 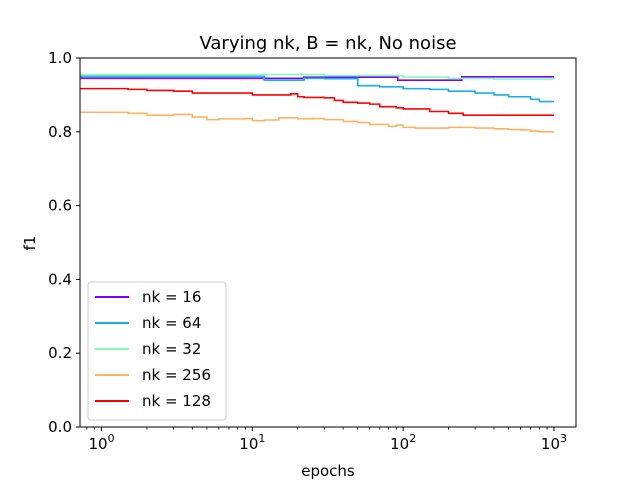 I want to click on legend-label-4: nk = 128, so click(x=176, y=401).